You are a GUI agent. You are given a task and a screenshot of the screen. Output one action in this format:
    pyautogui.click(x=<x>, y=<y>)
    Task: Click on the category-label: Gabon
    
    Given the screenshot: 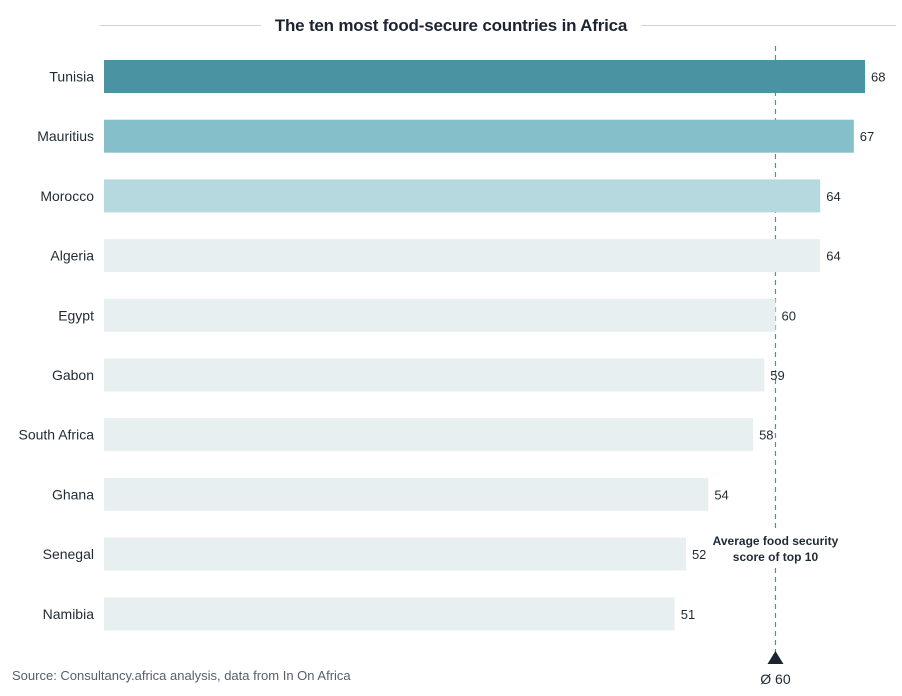 What is the action you would take?
    pyautogui.click(x=73, y=375)
    